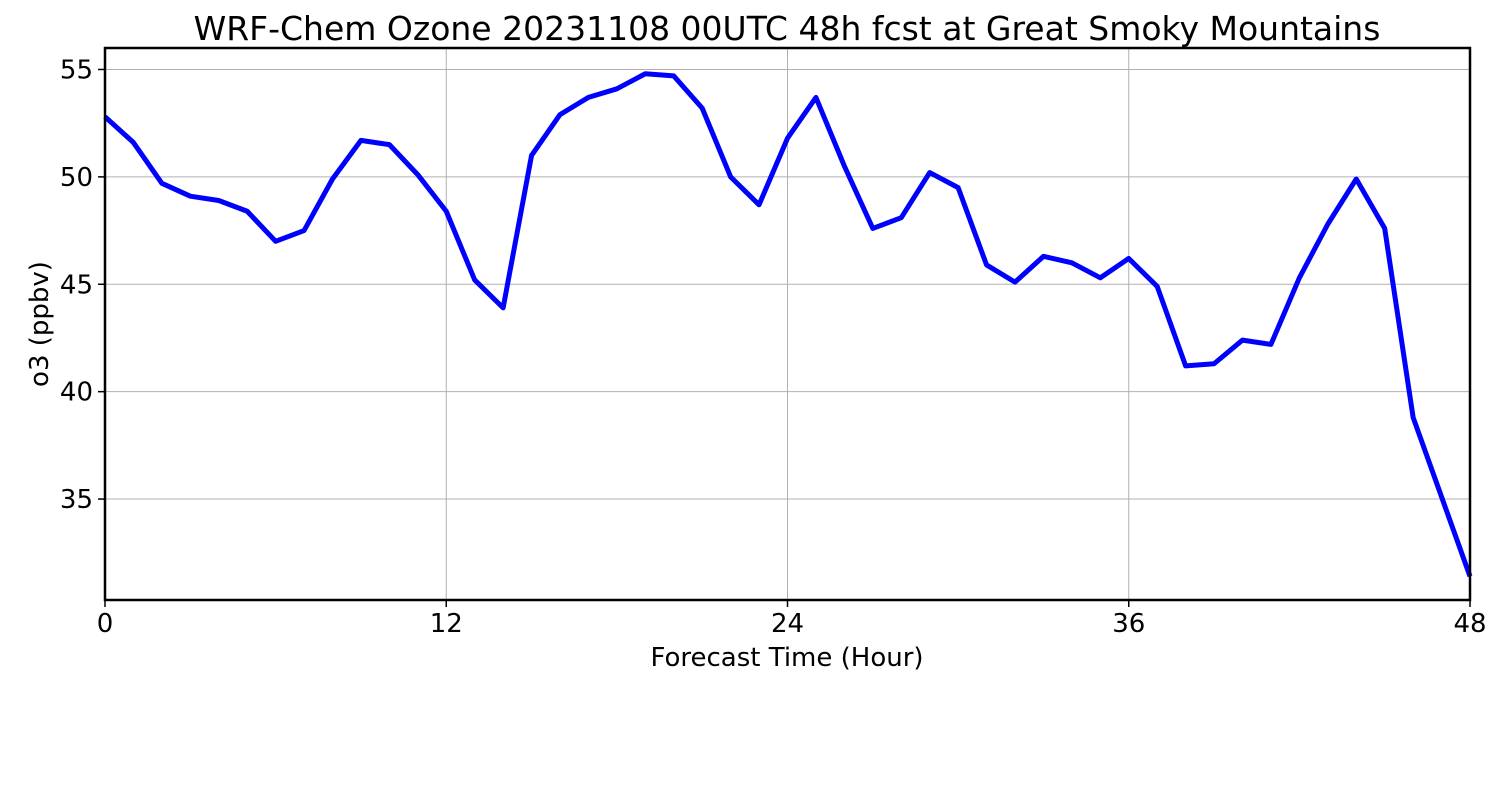 This screenshot has height=804, width=1500. I want to click on y-tick-label: 45, so click(76, 285).